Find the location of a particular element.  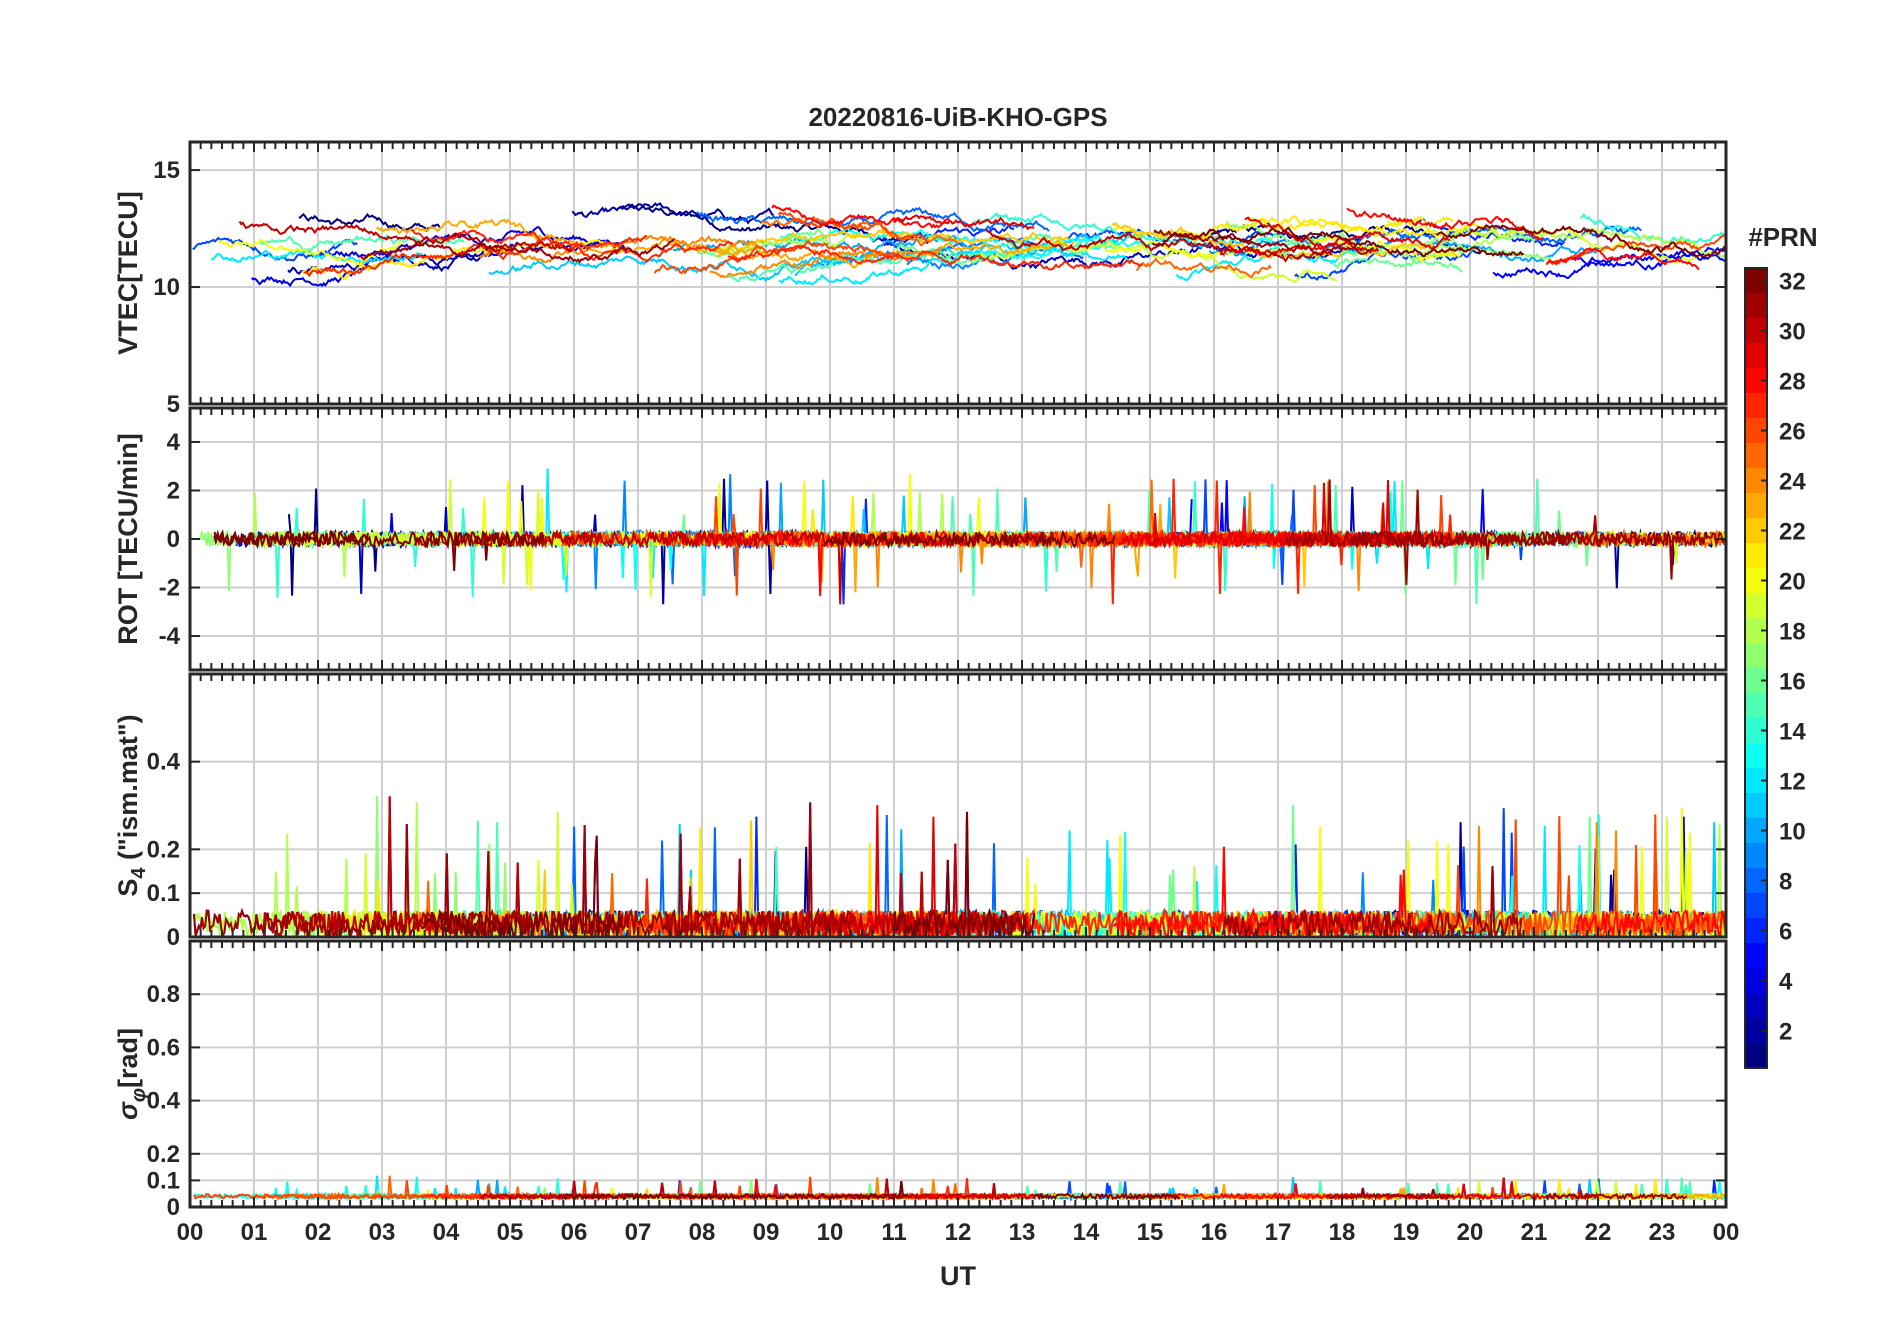

colorbar-tick-label: 2 is located at coordinates (1785, 1032).